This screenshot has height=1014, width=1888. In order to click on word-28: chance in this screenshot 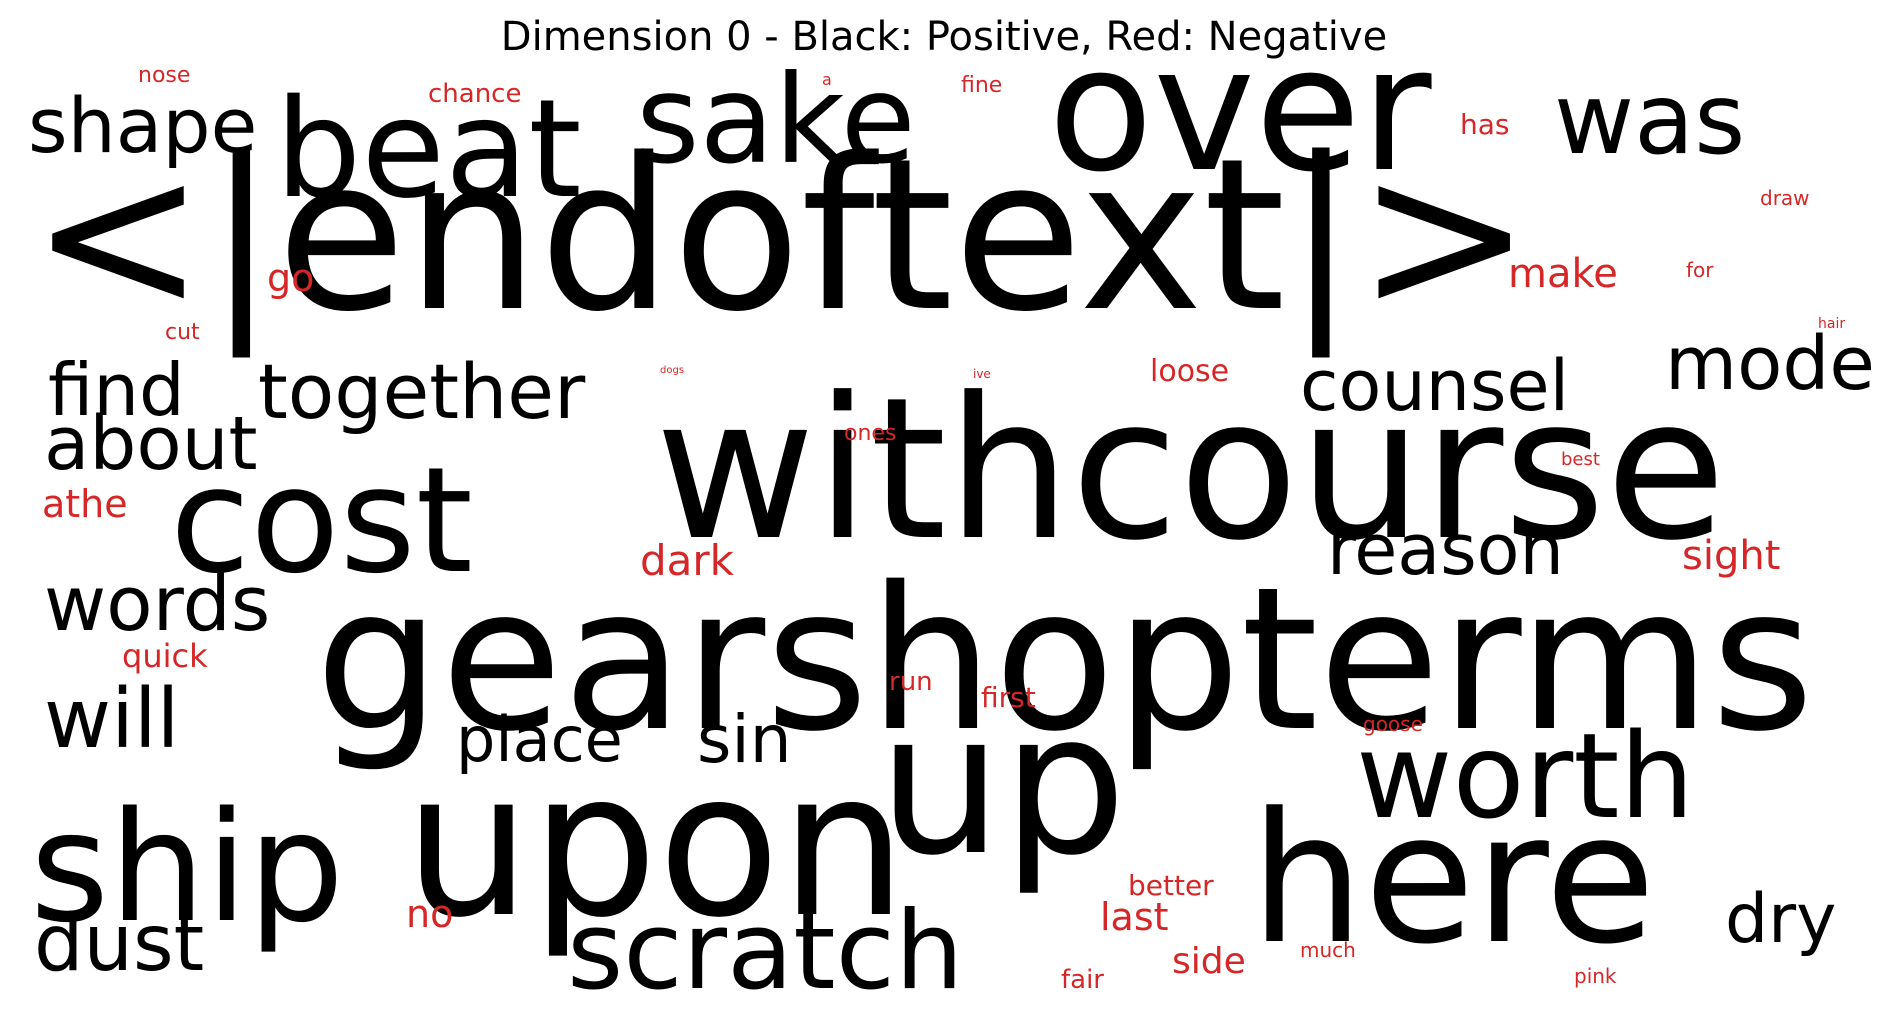, I will do `click(475, 94)`.